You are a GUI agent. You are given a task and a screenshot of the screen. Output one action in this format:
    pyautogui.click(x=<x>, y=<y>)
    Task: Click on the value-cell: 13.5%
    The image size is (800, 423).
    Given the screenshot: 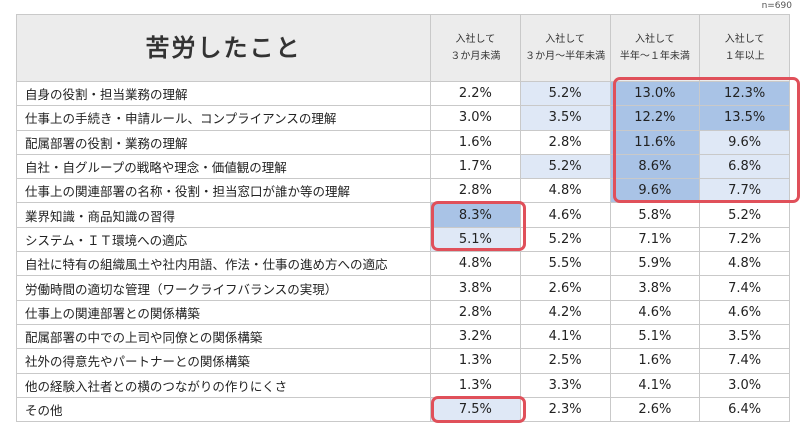 What is the action you would take?
    pyautogui.click(x=744, y=118)
    